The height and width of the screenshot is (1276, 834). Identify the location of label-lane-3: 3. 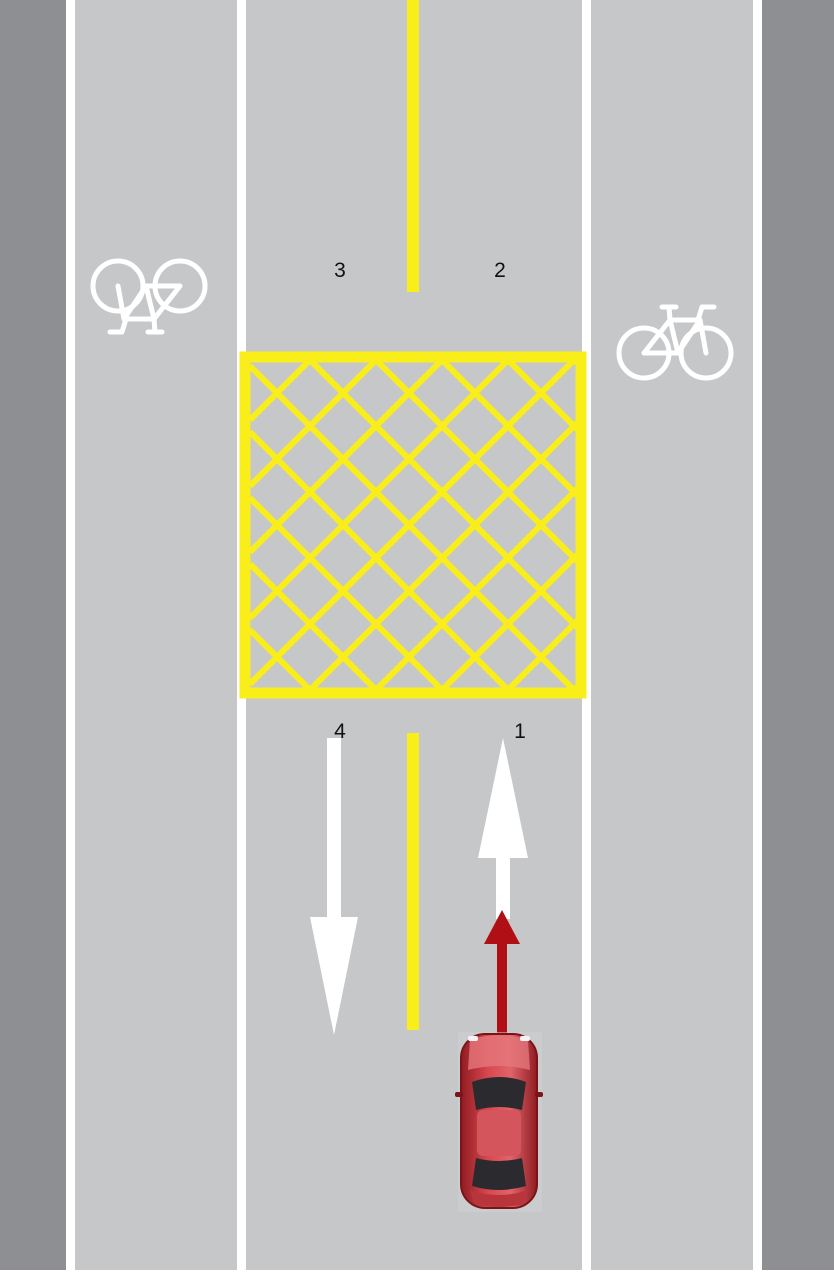
(340, 270).